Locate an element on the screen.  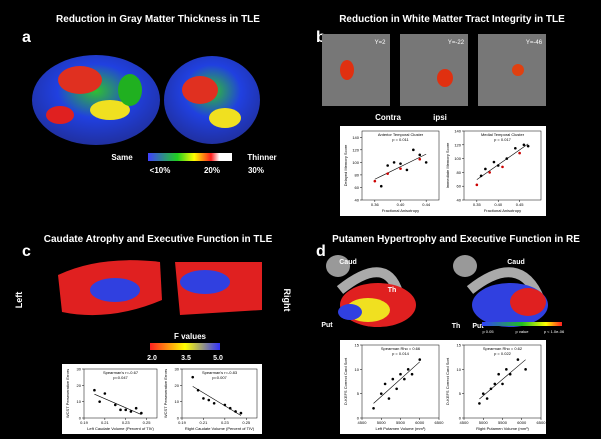
panel-label: c is located at coordinates (26, 251).